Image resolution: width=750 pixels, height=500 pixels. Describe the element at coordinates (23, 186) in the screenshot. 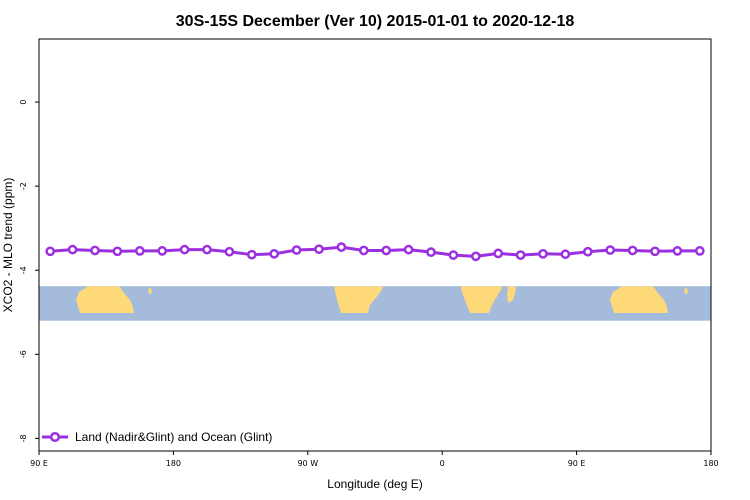

I see `y-tick-label: -2` at that location.